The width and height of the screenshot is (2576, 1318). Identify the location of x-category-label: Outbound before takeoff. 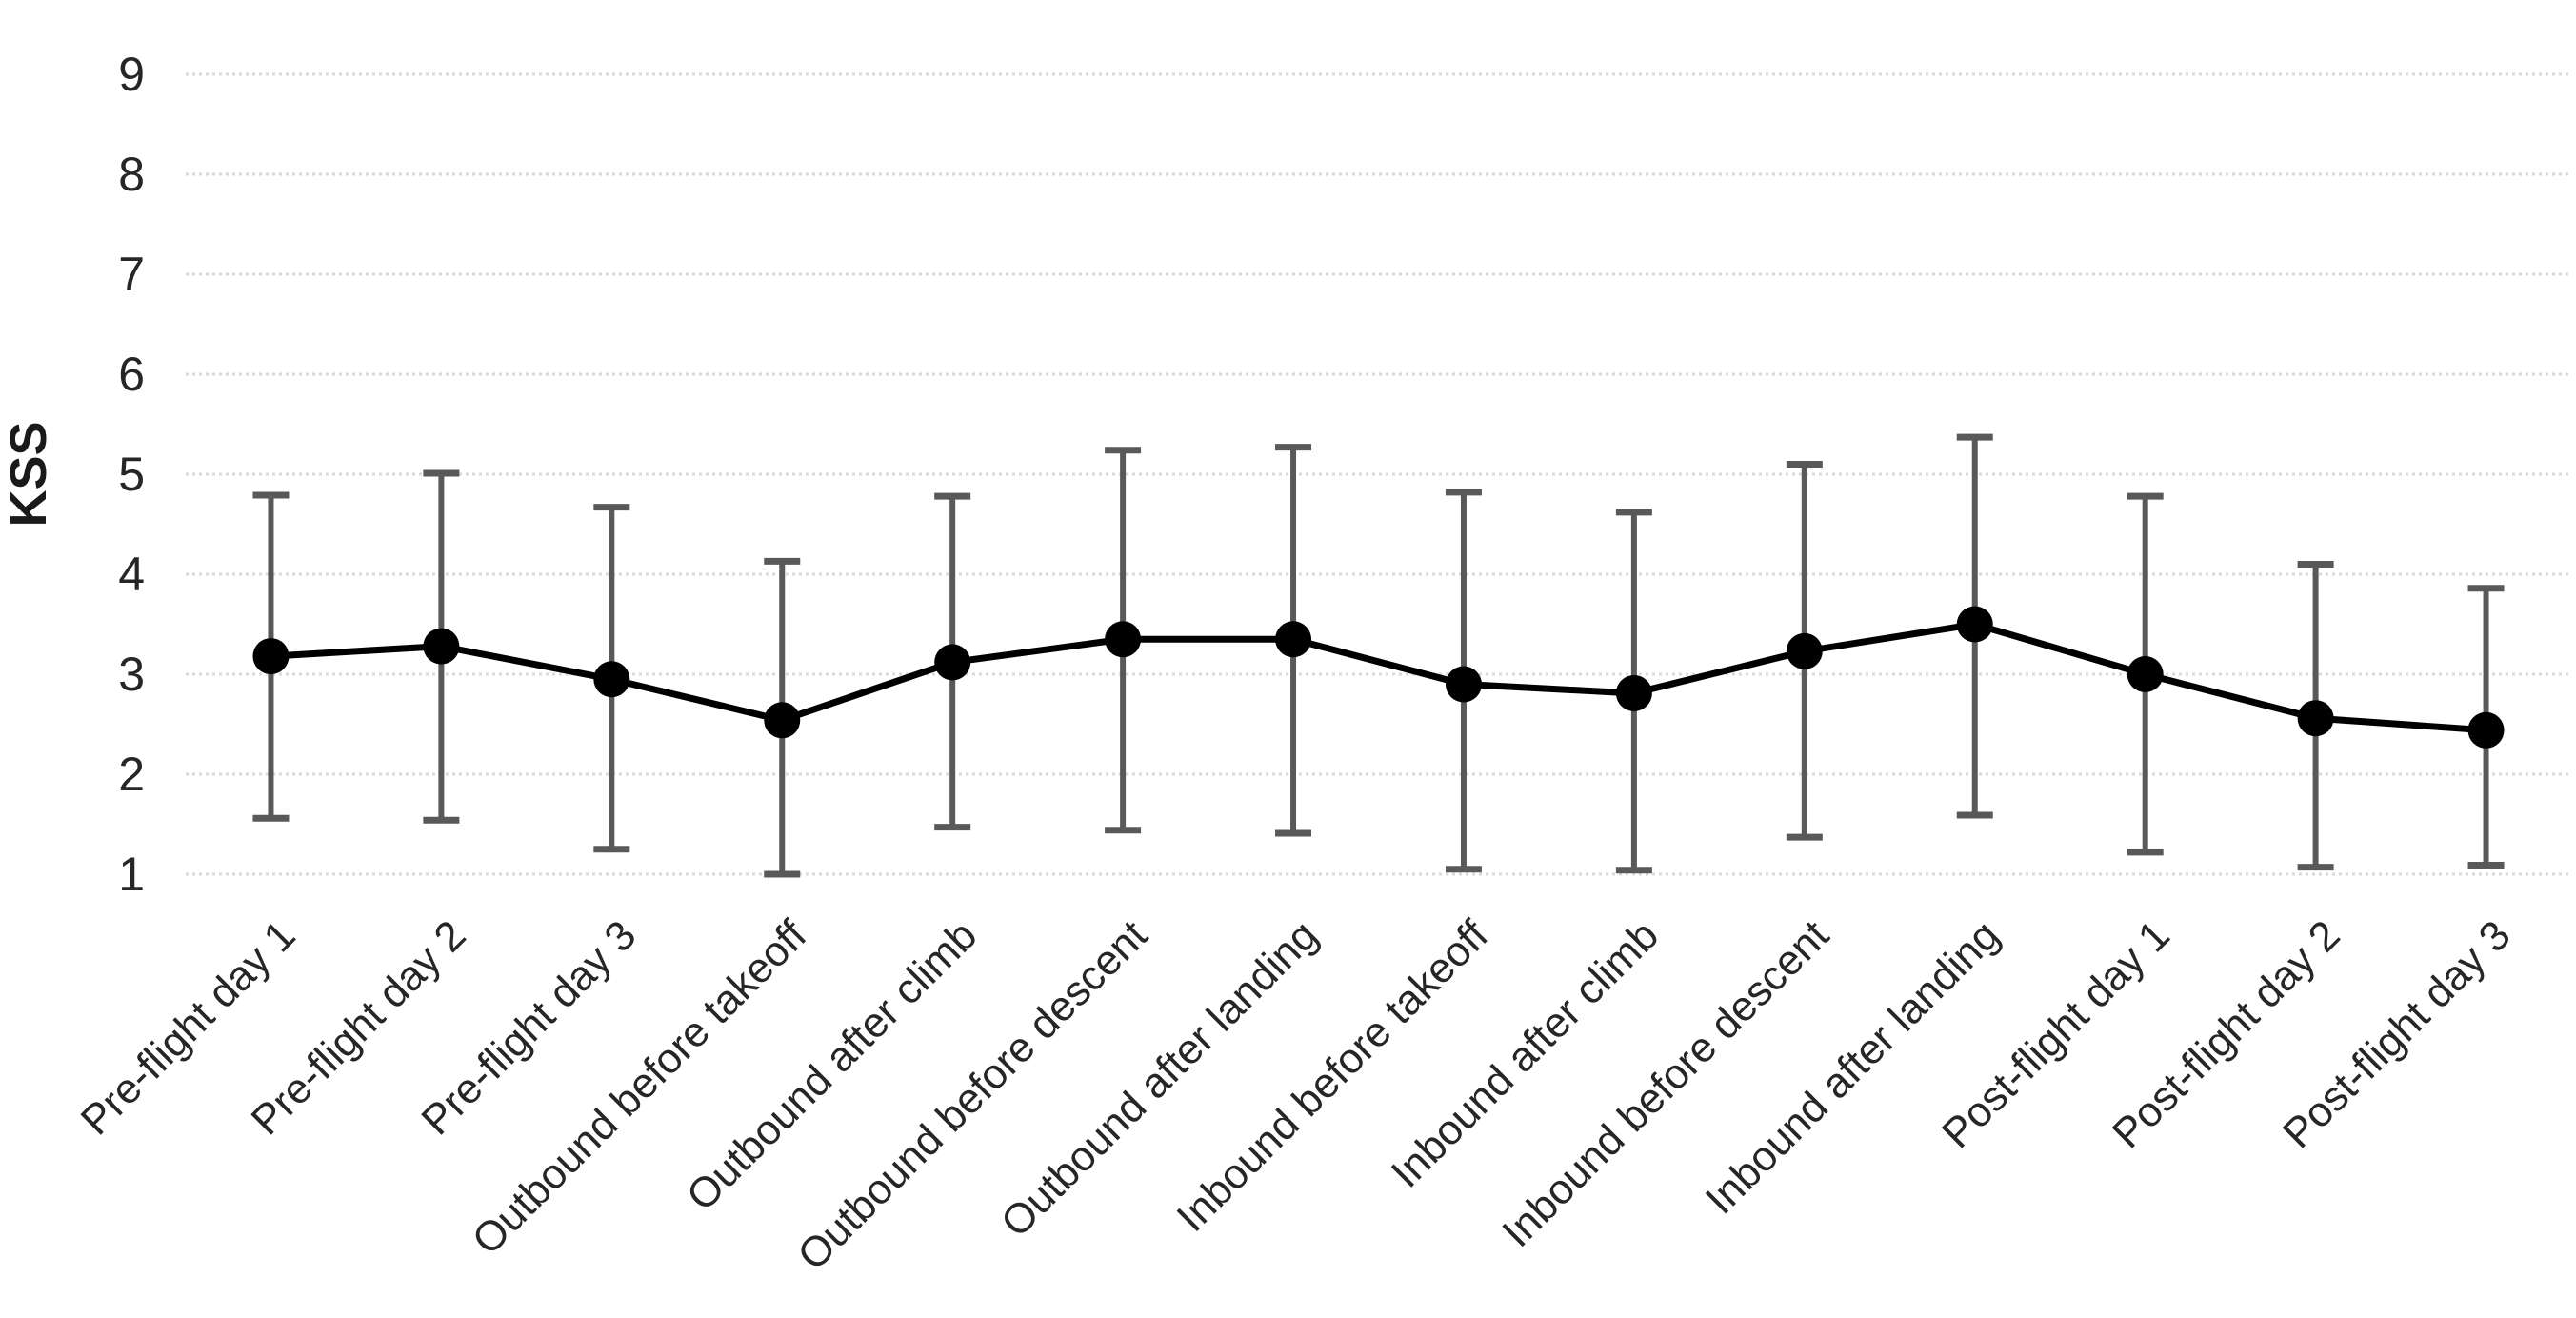
(640, 1087).